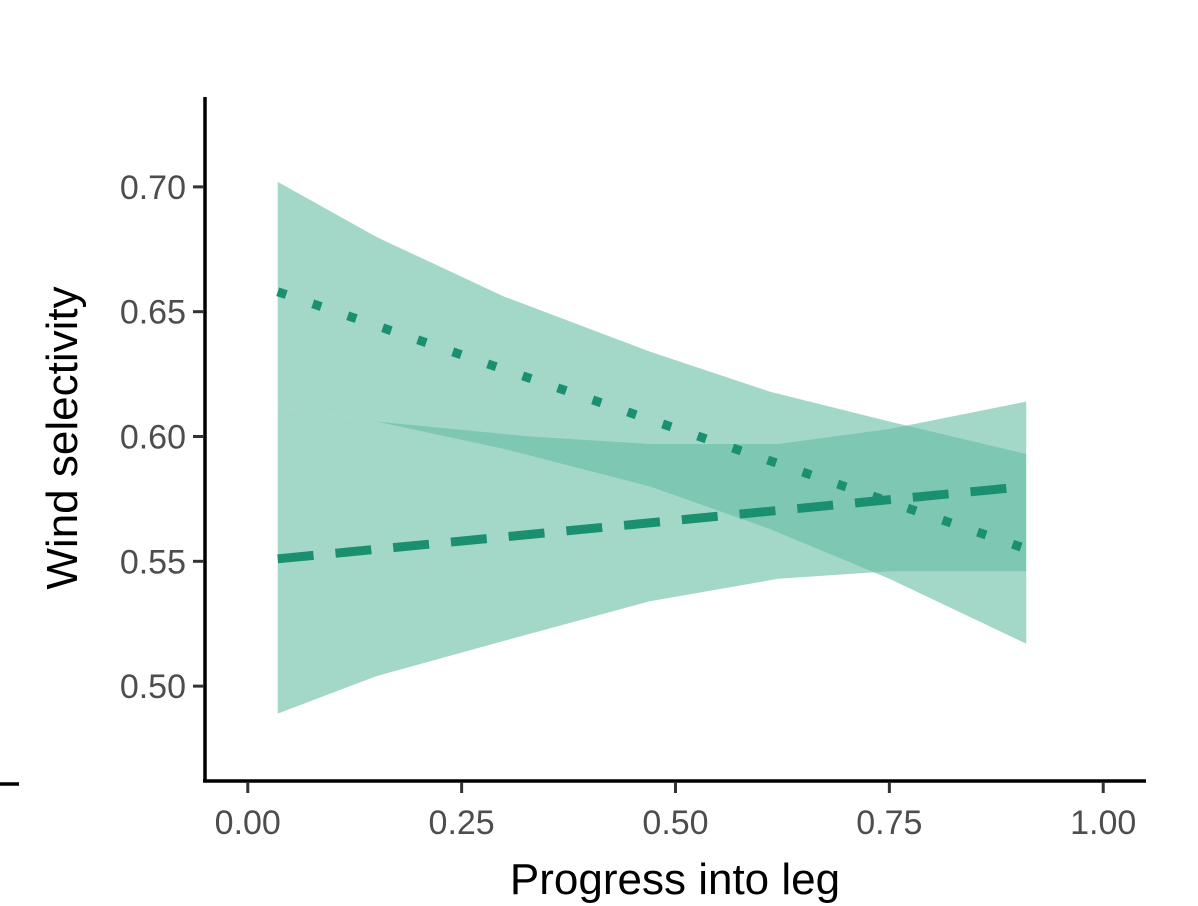 This screenshot has width=1198, height=906. I want to click on y-tick-label: 0.65, so click(153, 313).